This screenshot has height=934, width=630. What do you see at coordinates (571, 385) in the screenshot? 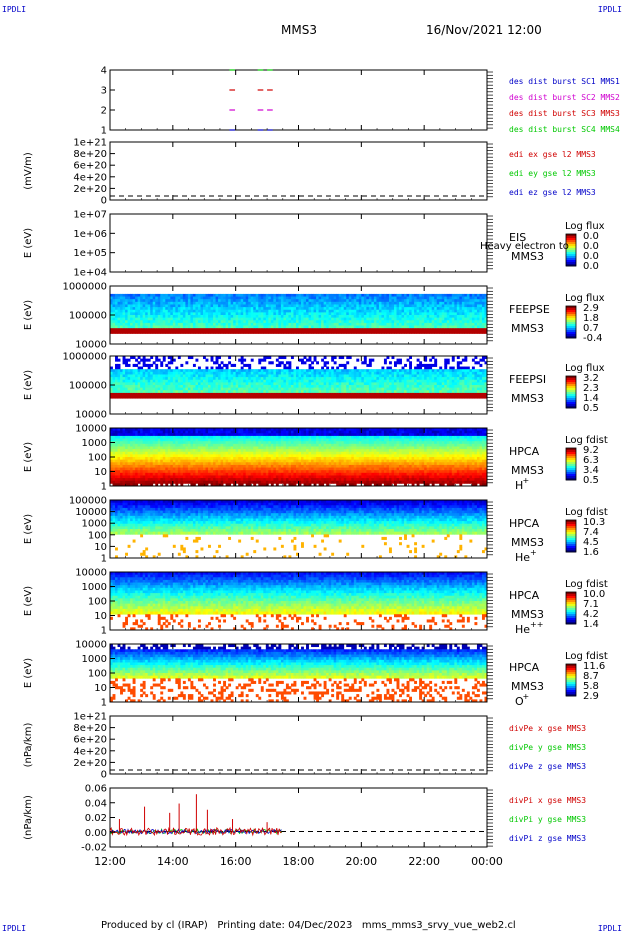
I see `colorbar-step` at bounding box center [571, 385].